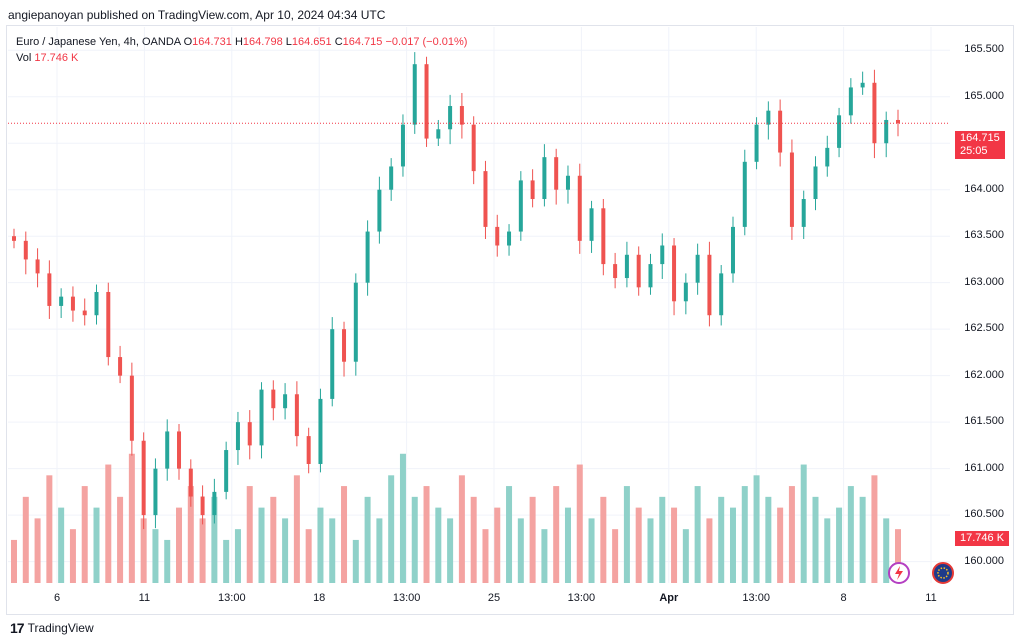 The image size is (1024, 643). Describe the element at coordinates (984, 235) in the screenshot. I see `price-tick-label: 163.500` at that location.